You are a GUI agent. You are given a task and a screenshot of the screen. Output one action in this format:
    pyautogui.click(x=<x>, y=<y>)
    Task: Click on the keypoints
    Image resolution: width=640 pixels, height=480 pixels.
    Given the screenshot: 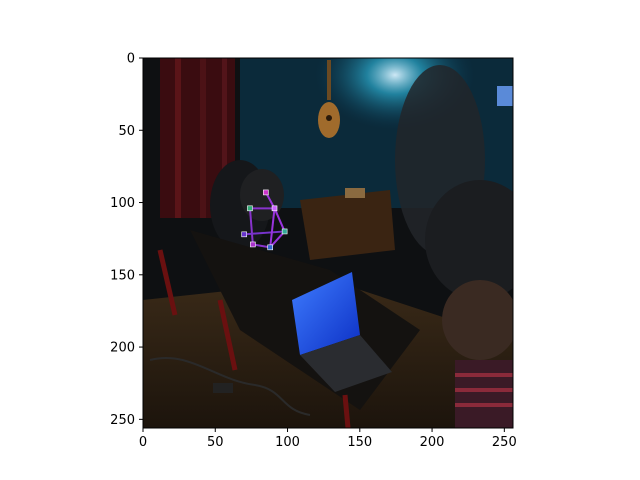 What is the action you would take?
    pyautogui.click(x=264, y=220)
    